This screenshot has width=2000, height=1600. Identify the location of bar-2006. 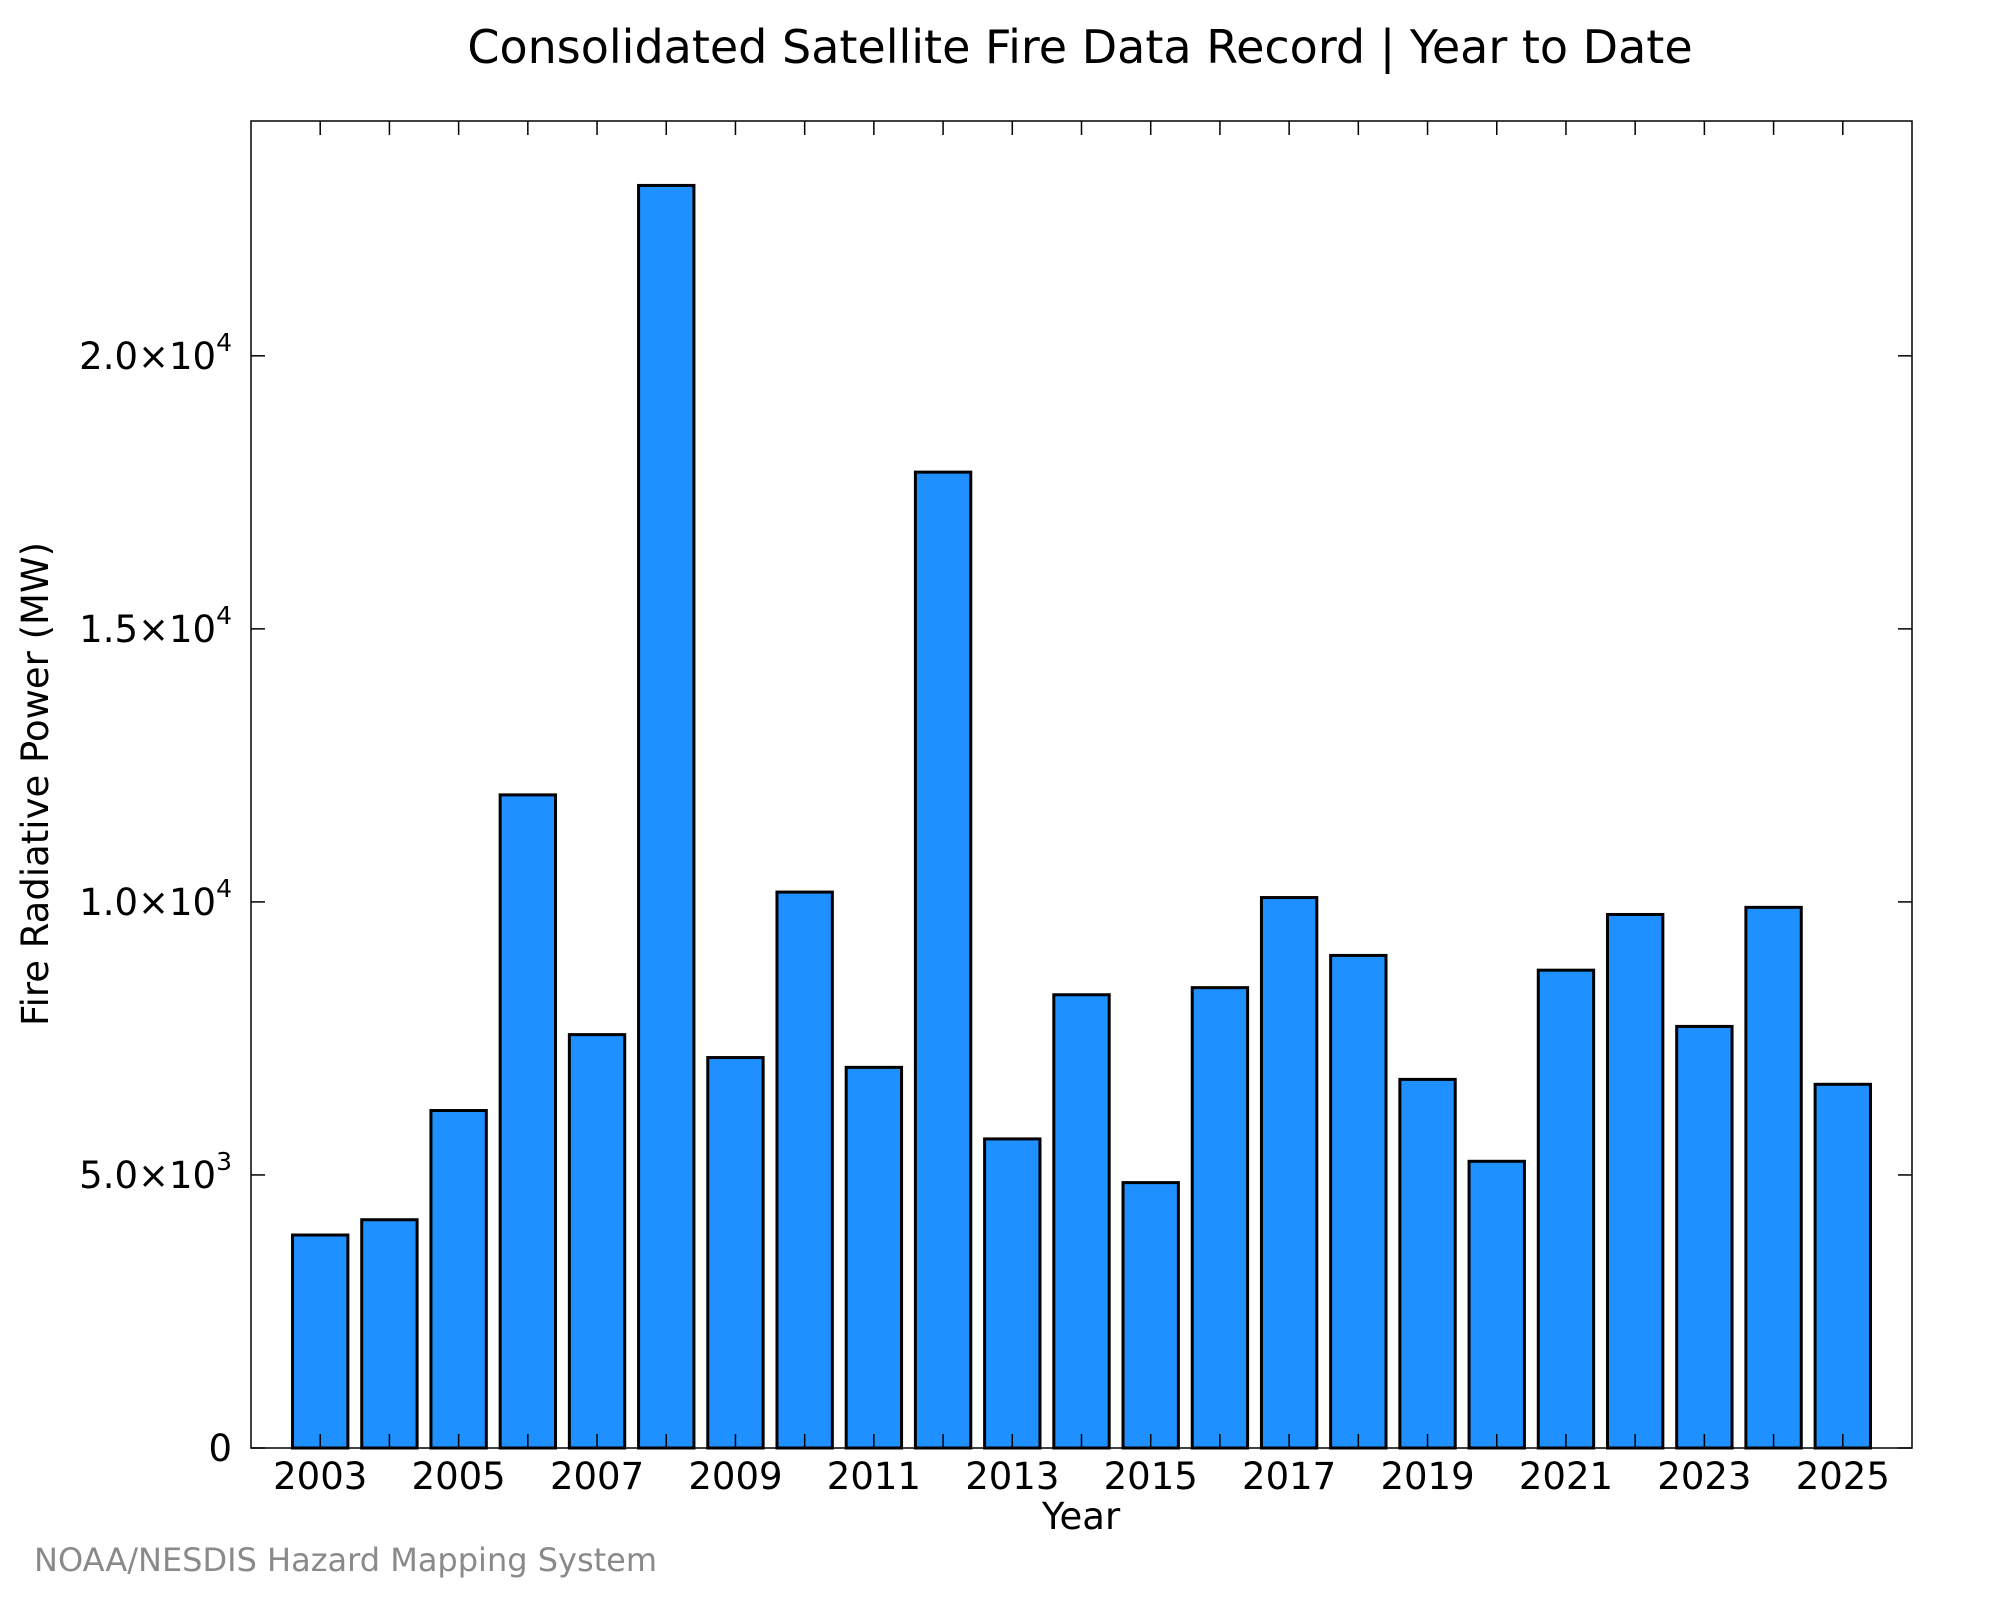
(528, 1121).